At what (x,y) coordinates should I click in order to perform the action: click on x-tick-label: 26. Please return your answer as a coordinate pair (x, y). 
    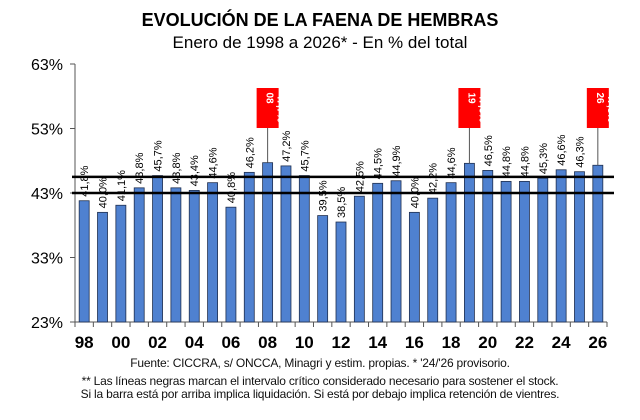
    Looking at the image, I should click on (597, 342).